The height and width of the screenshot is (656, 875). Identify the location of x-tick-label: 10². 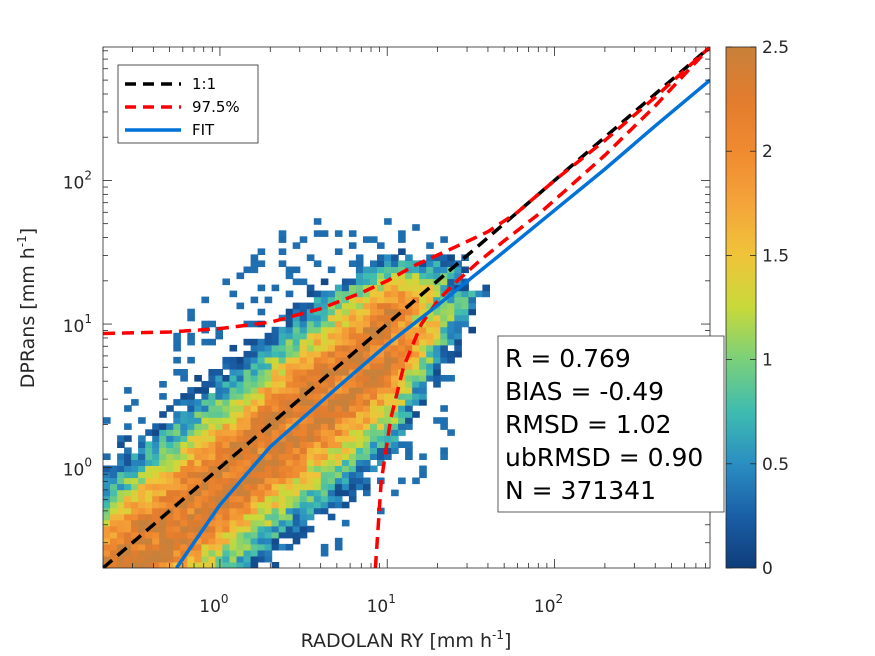
(548, 604).